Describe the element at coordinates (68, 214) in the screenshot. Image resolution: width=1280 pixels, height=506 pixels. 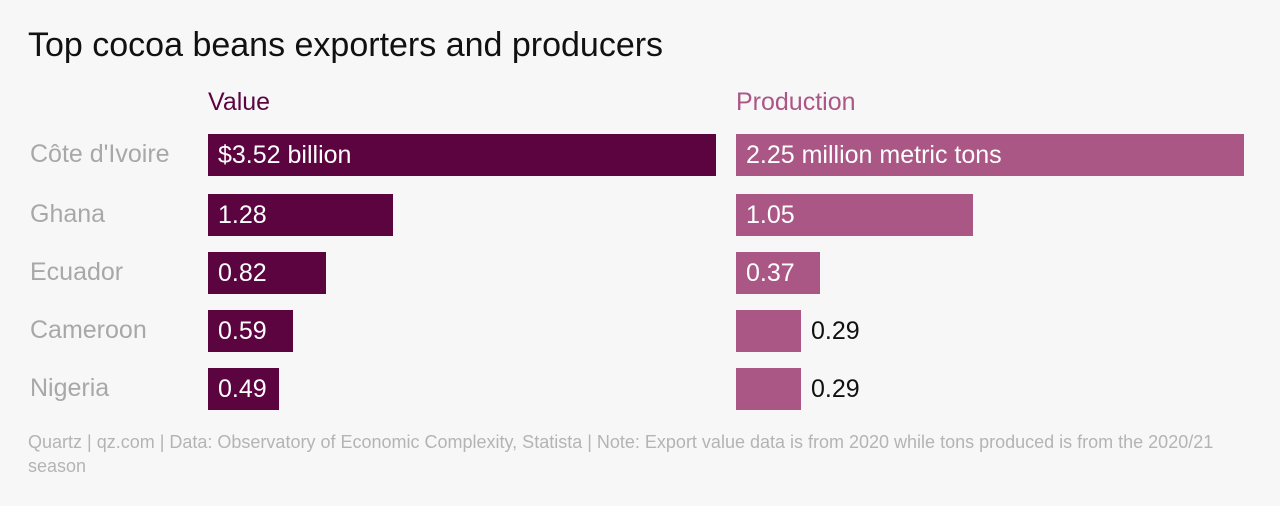
I see `category-label: Ghana` at that location.